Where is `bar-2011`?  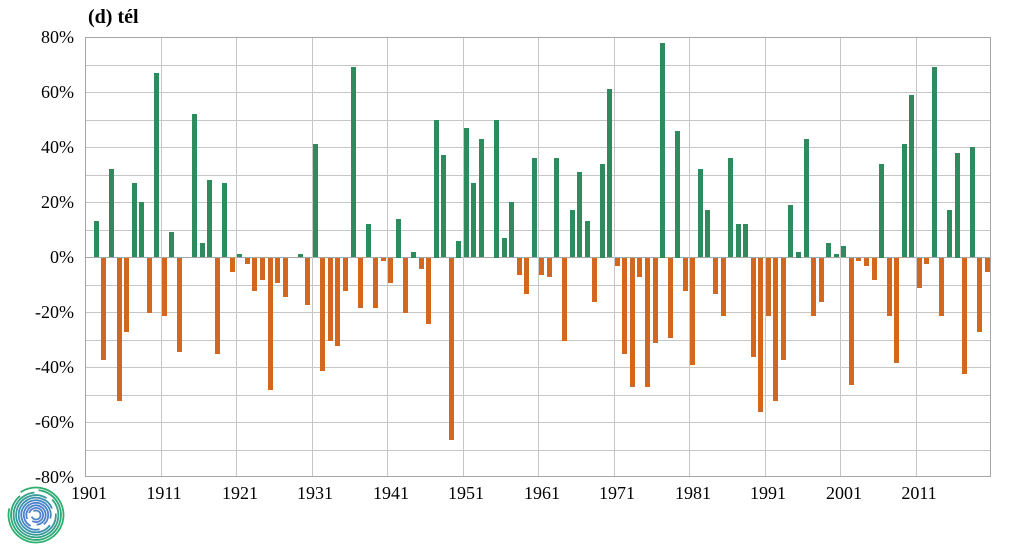
bar-2011 is located at coordinates (919, 273).